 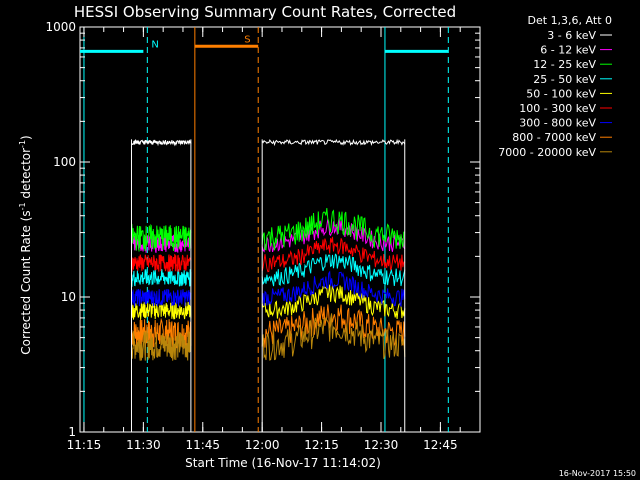 What do you see at coordinates (564, 79) in the screenshot?
I see `legend-label: 25 - 50 keV` at bounding box center [564, 79].